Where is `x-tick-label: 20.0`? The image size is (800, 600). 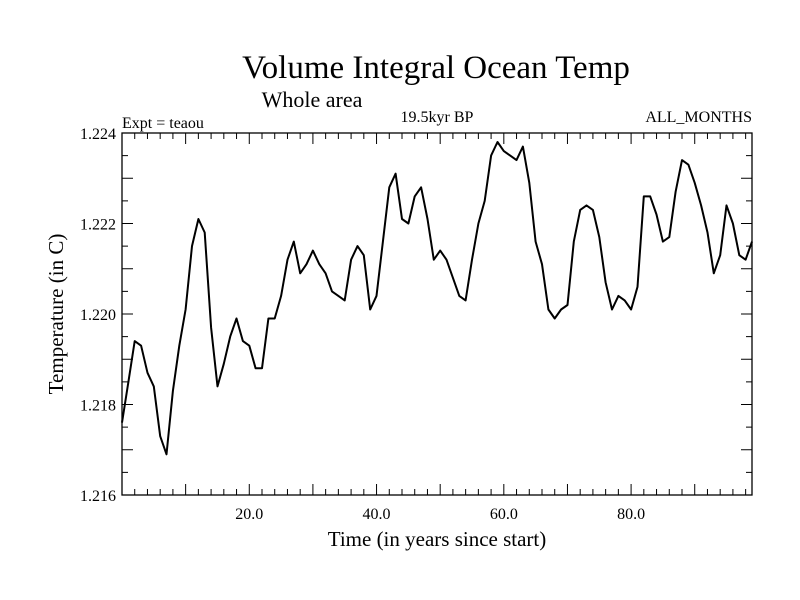
x-tick-label: 20.0 is located at coordinates (249, 514).